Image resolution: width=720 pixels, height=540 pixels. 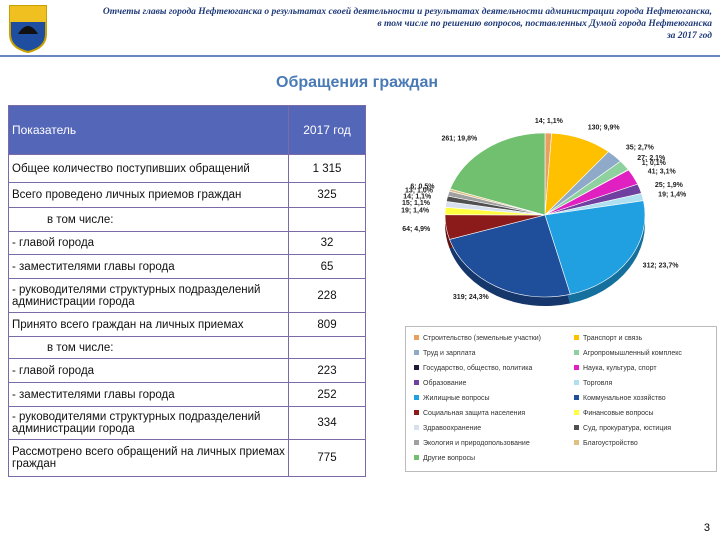 What do you see at coordinates (327, 295) in the screenshot?
I see `row-value: 228` at bounding box center [327, 295].